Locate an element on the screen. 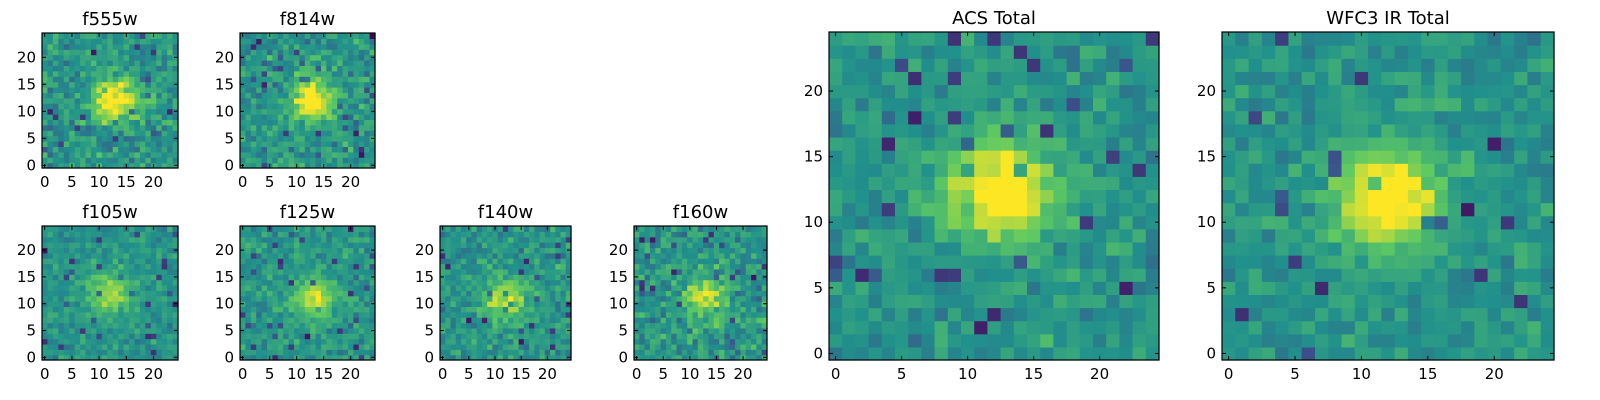  y-tick-label: 20 is located at coordinates (224, 57).